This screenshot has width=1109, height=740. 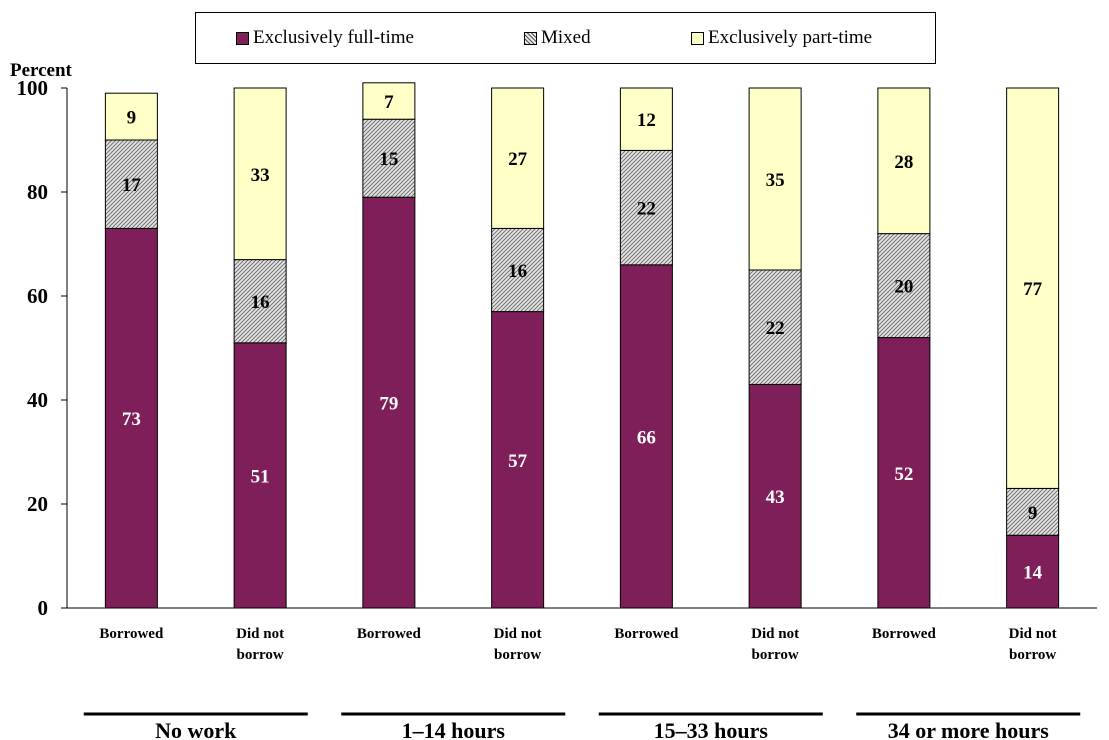 I want to click on y-tick-label: 100, so click(x=33, y=88).